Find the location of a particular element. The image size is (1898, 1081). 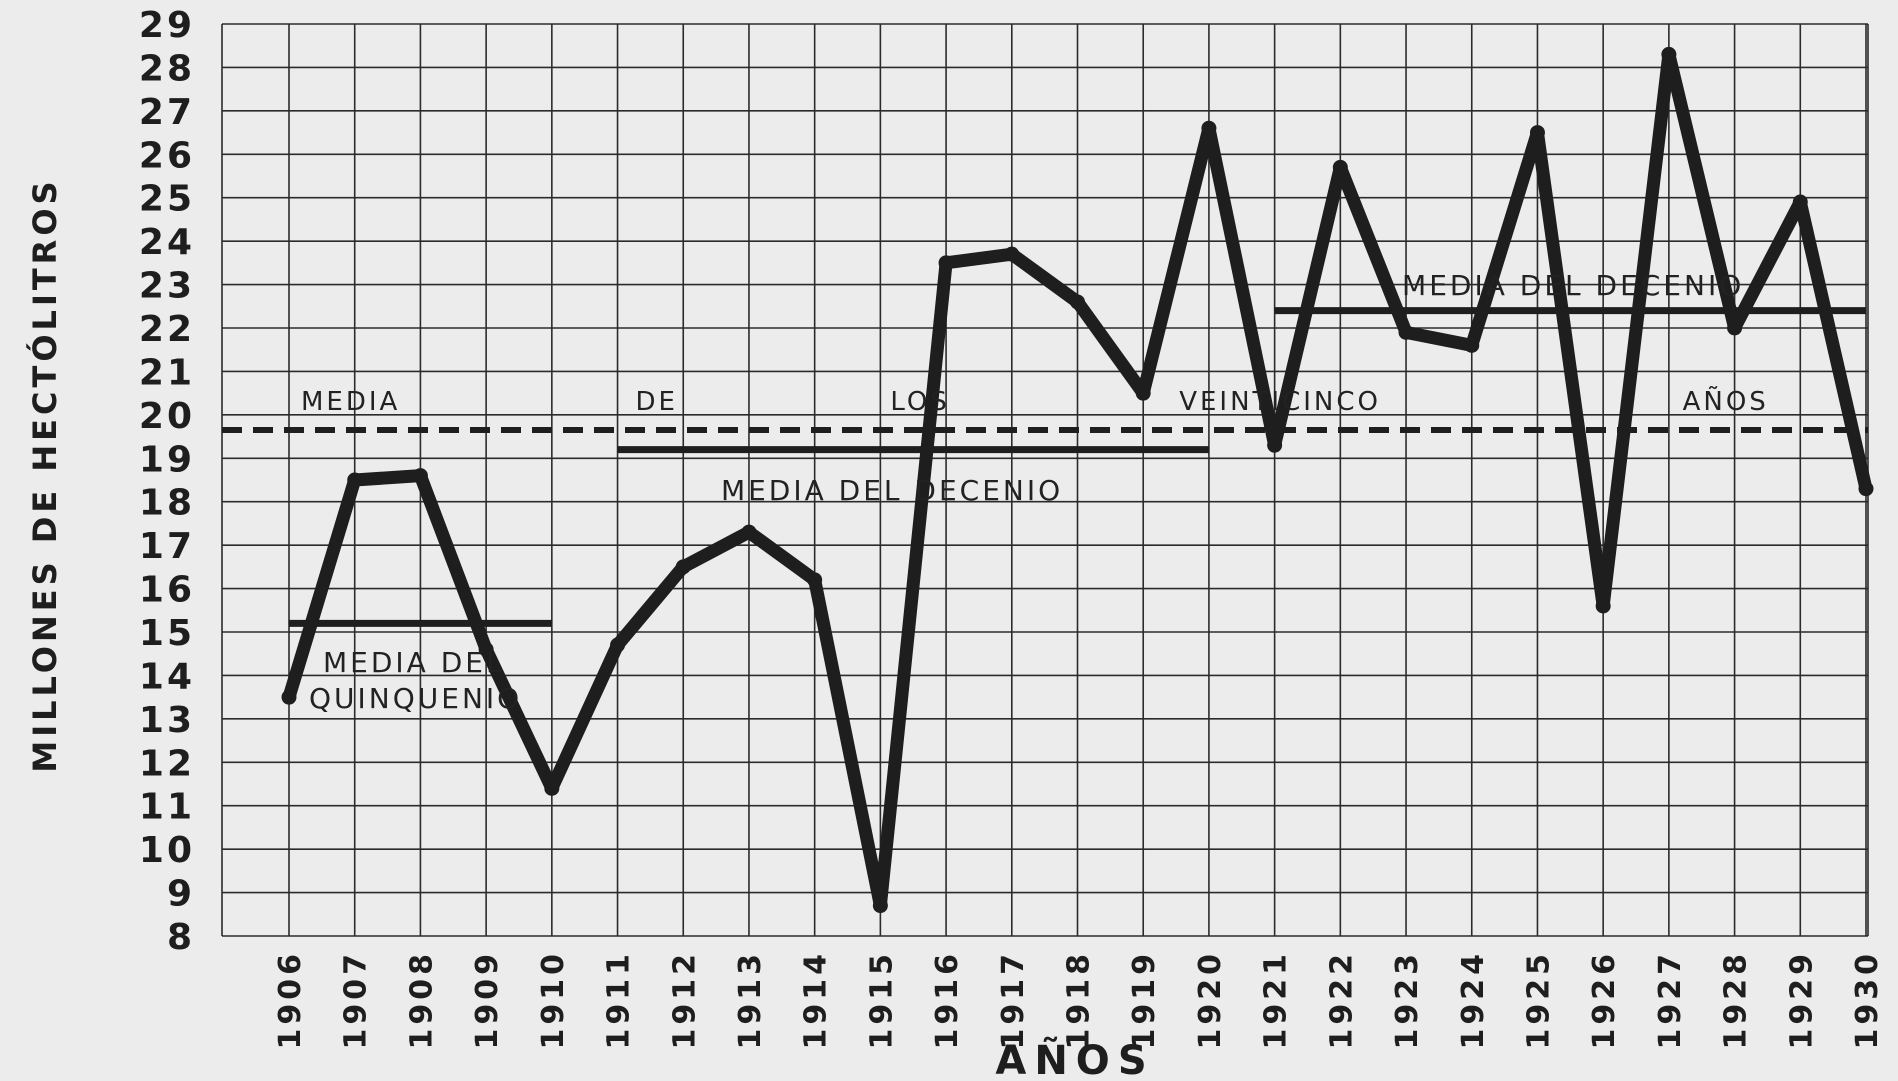

annotation-overall-average: LOS is located at coordinates (920, 402).